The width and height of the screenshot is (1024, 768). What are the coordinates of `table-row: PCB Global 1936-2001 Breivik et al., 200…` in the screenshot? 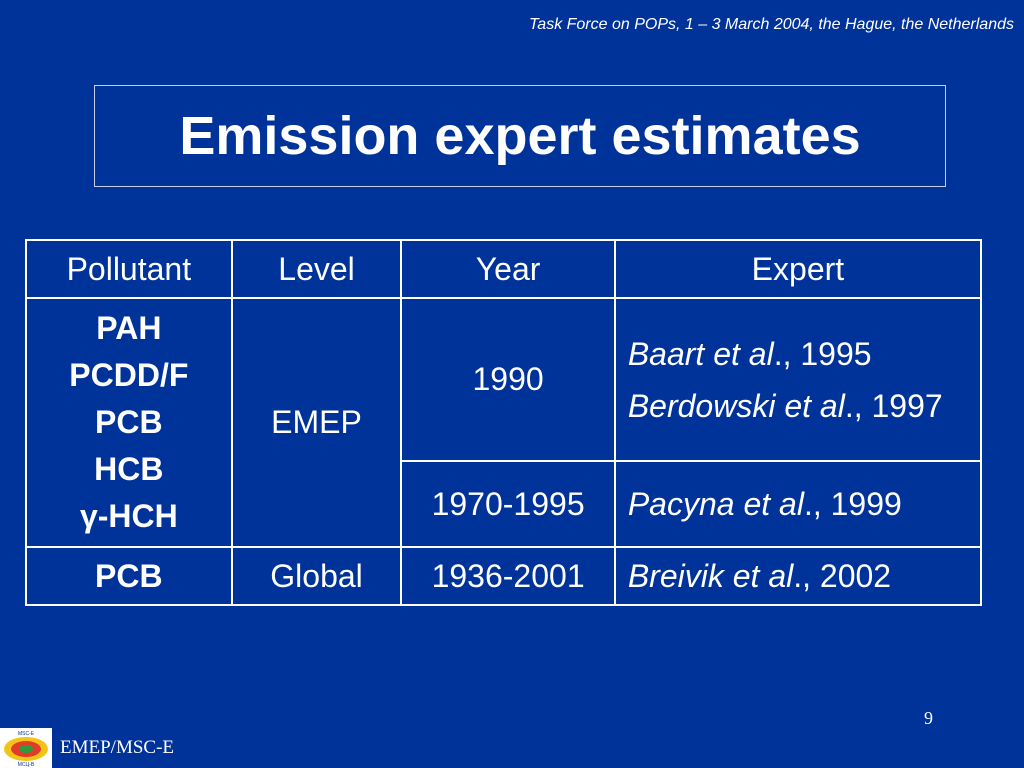 It's located at (504, 576).